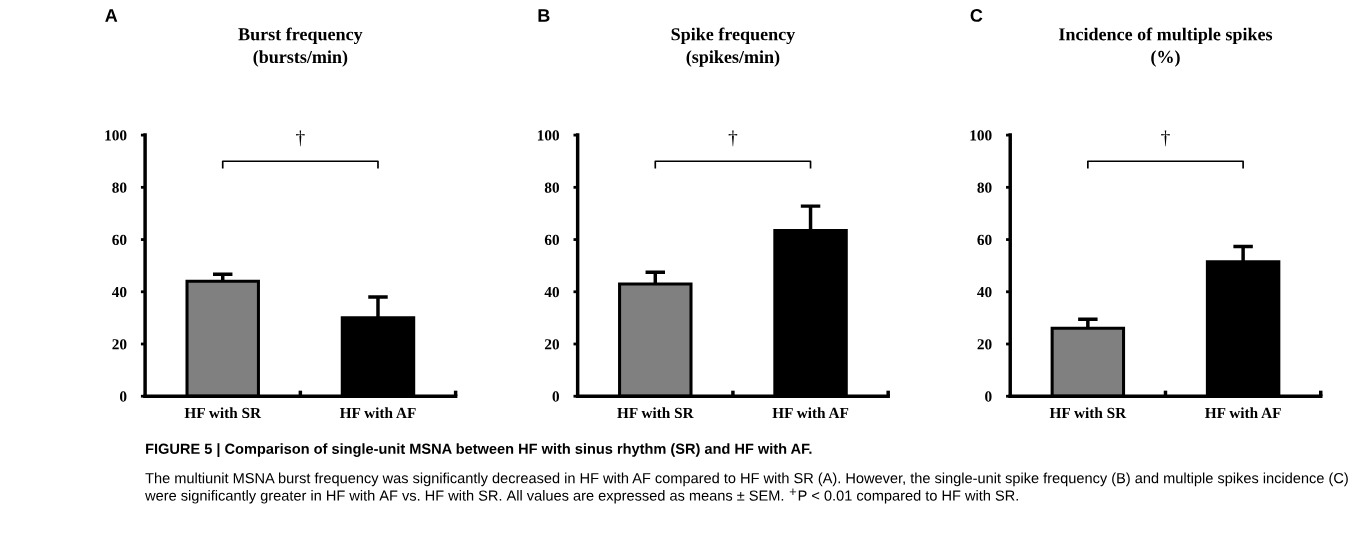 This screenshot has height=534, width=1356. I want to click on chart-title: Incidence of multiple spikes (%), so click(1166, 47).